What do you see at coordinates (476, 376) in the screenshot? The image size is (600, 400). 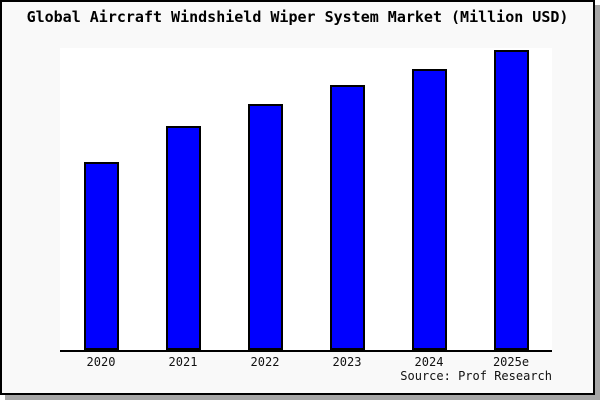 I see `source-label: Source: Prof Research` at bounding box center [476, 376].